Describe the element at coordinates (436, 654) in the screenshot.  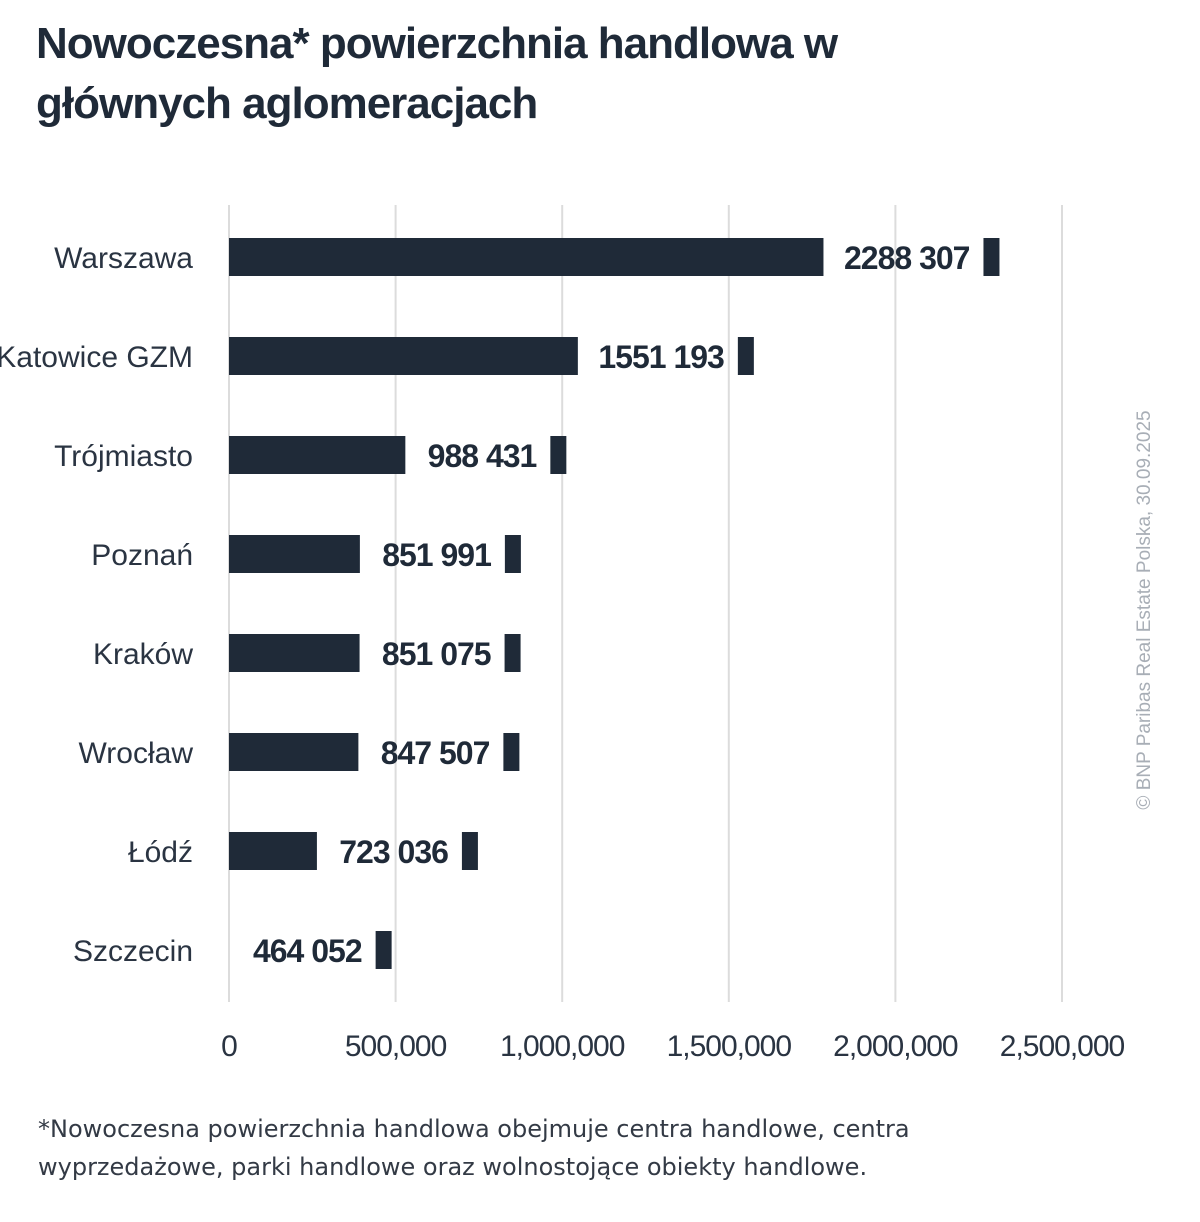
I see `value-label: 851 075` at that location.